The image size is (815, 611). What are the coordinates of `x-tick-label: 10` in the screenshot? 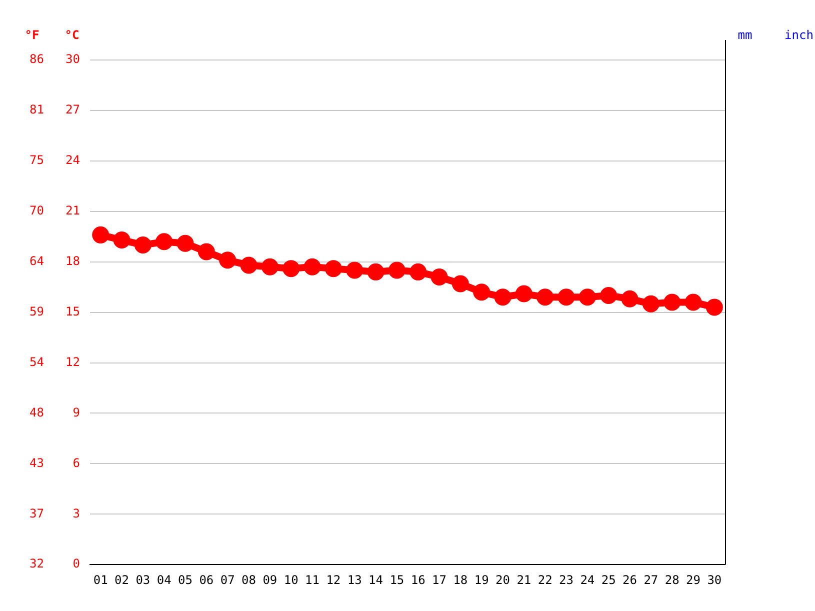 It's located at (291, 579).